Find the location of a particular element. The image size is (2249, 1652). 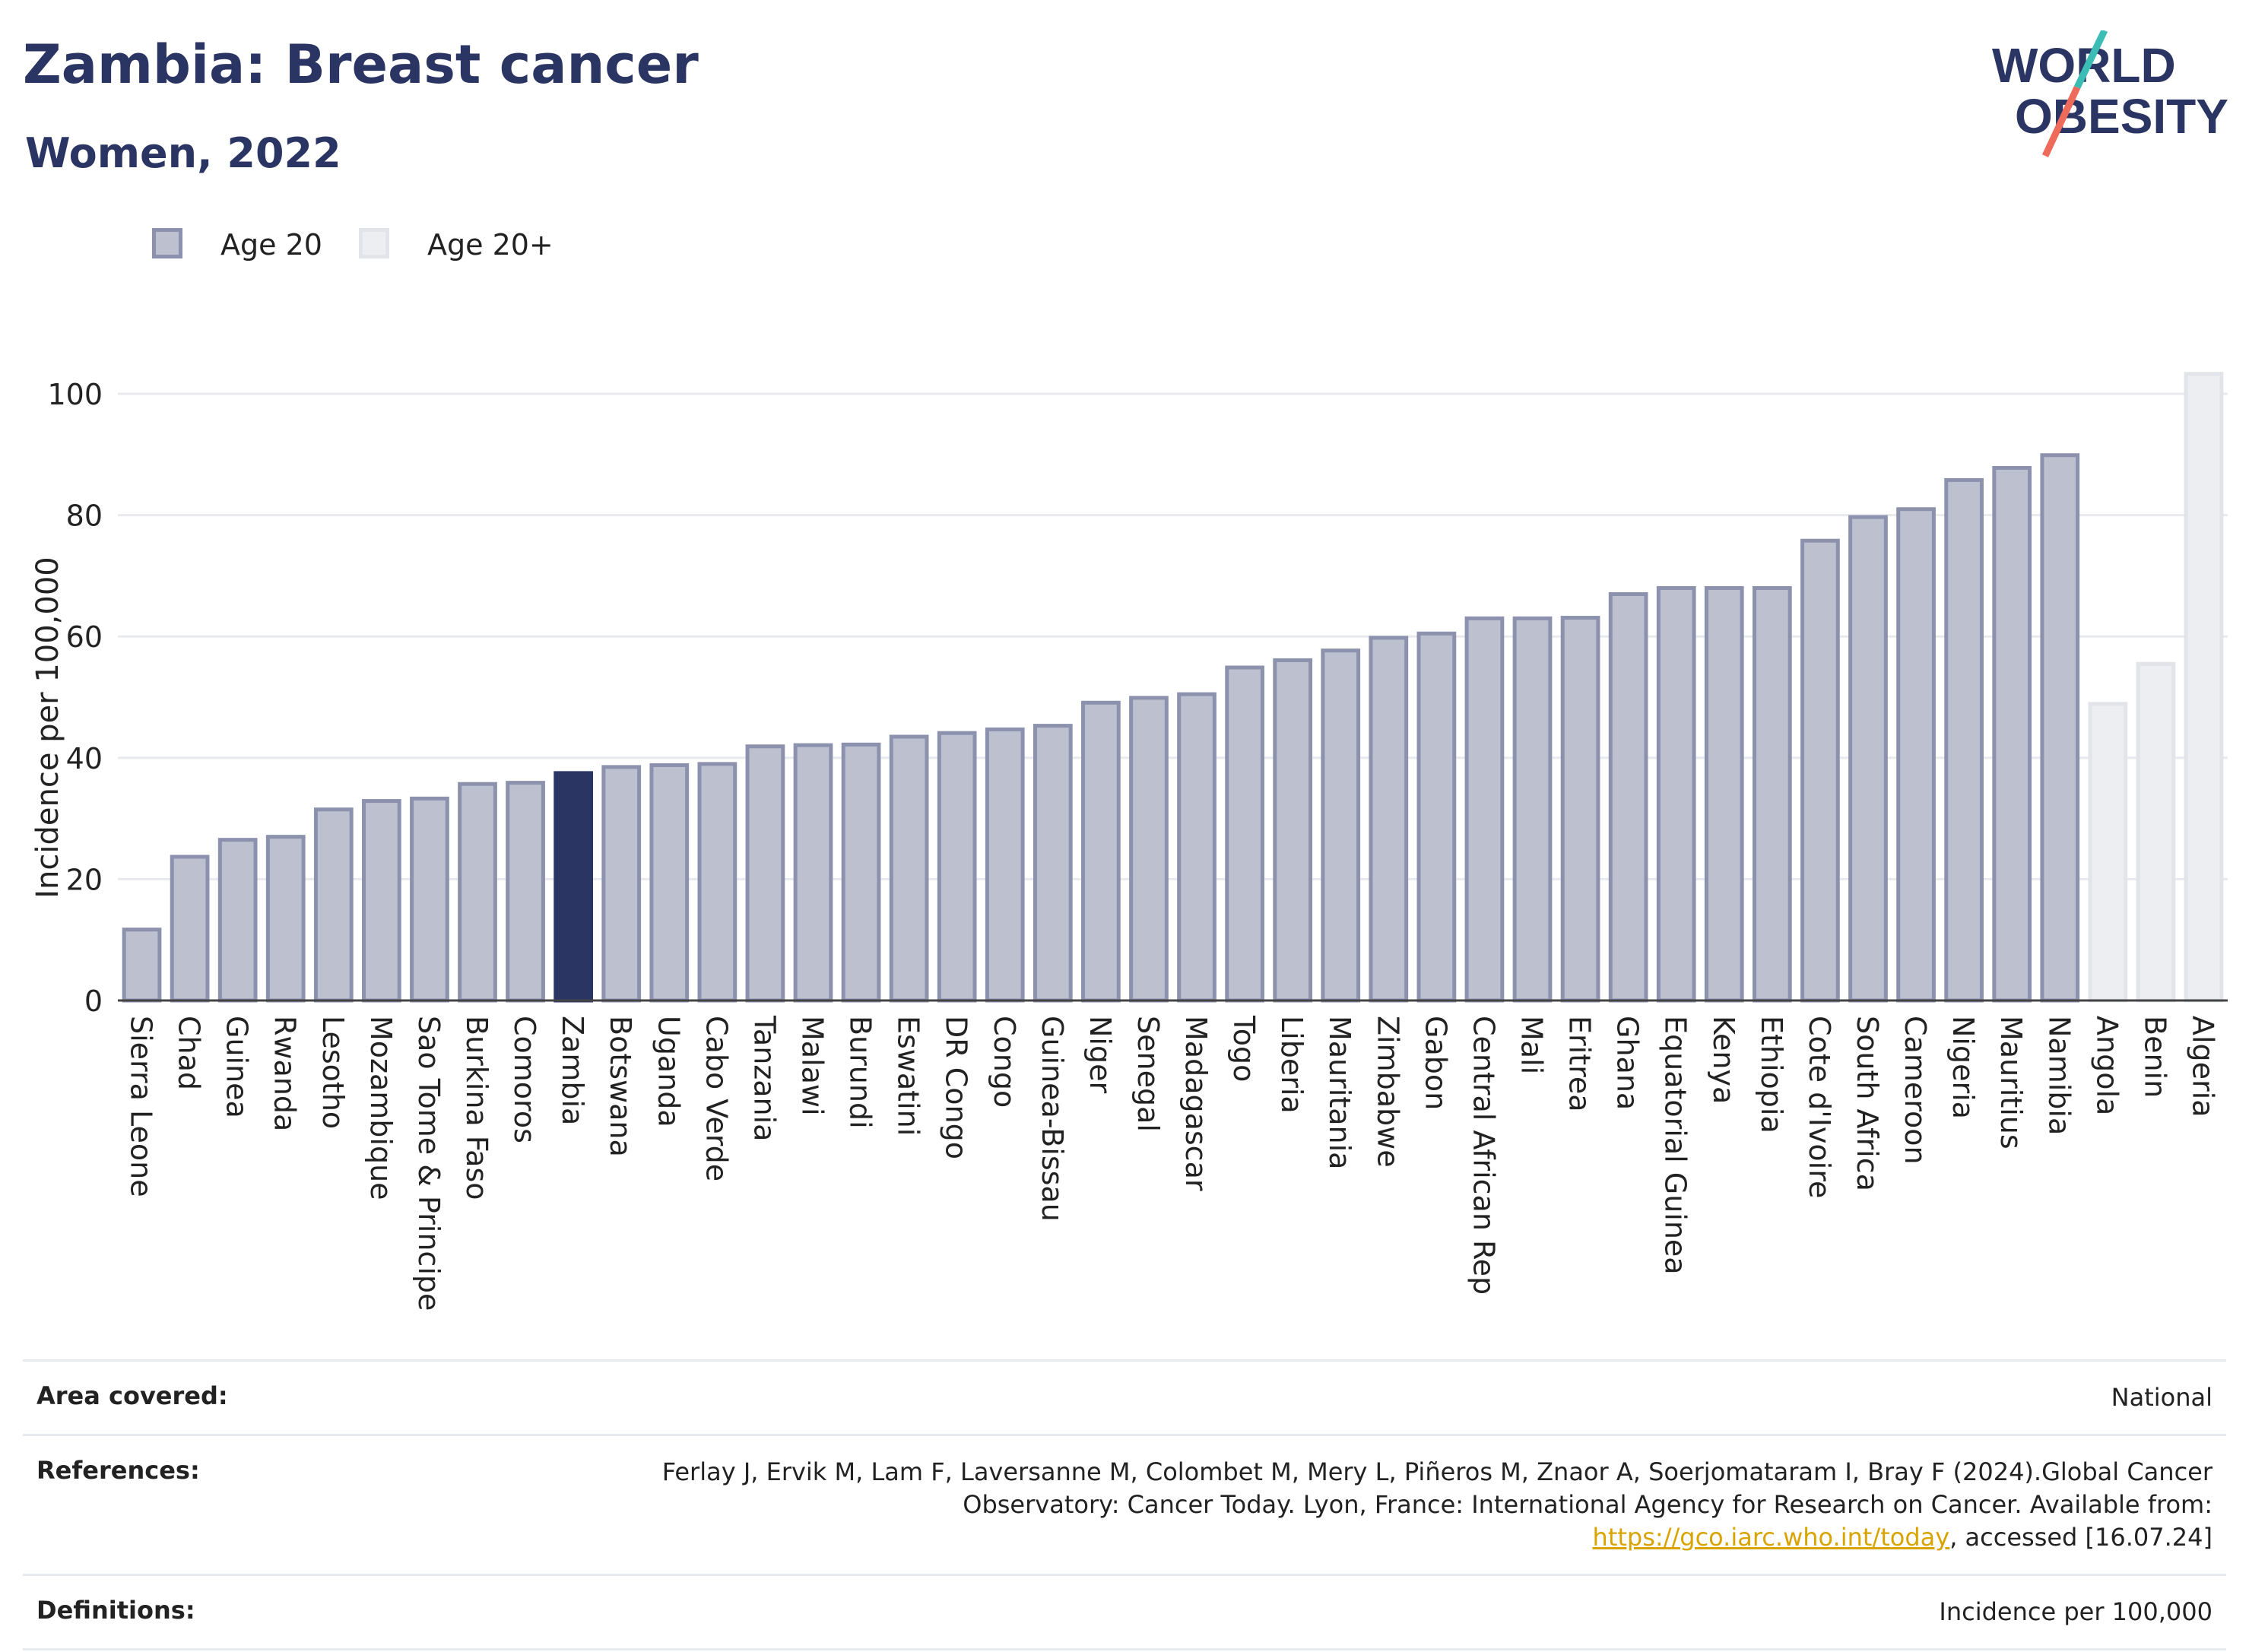

x-tick-label: Uganda is located at coordinates (668, 1071).